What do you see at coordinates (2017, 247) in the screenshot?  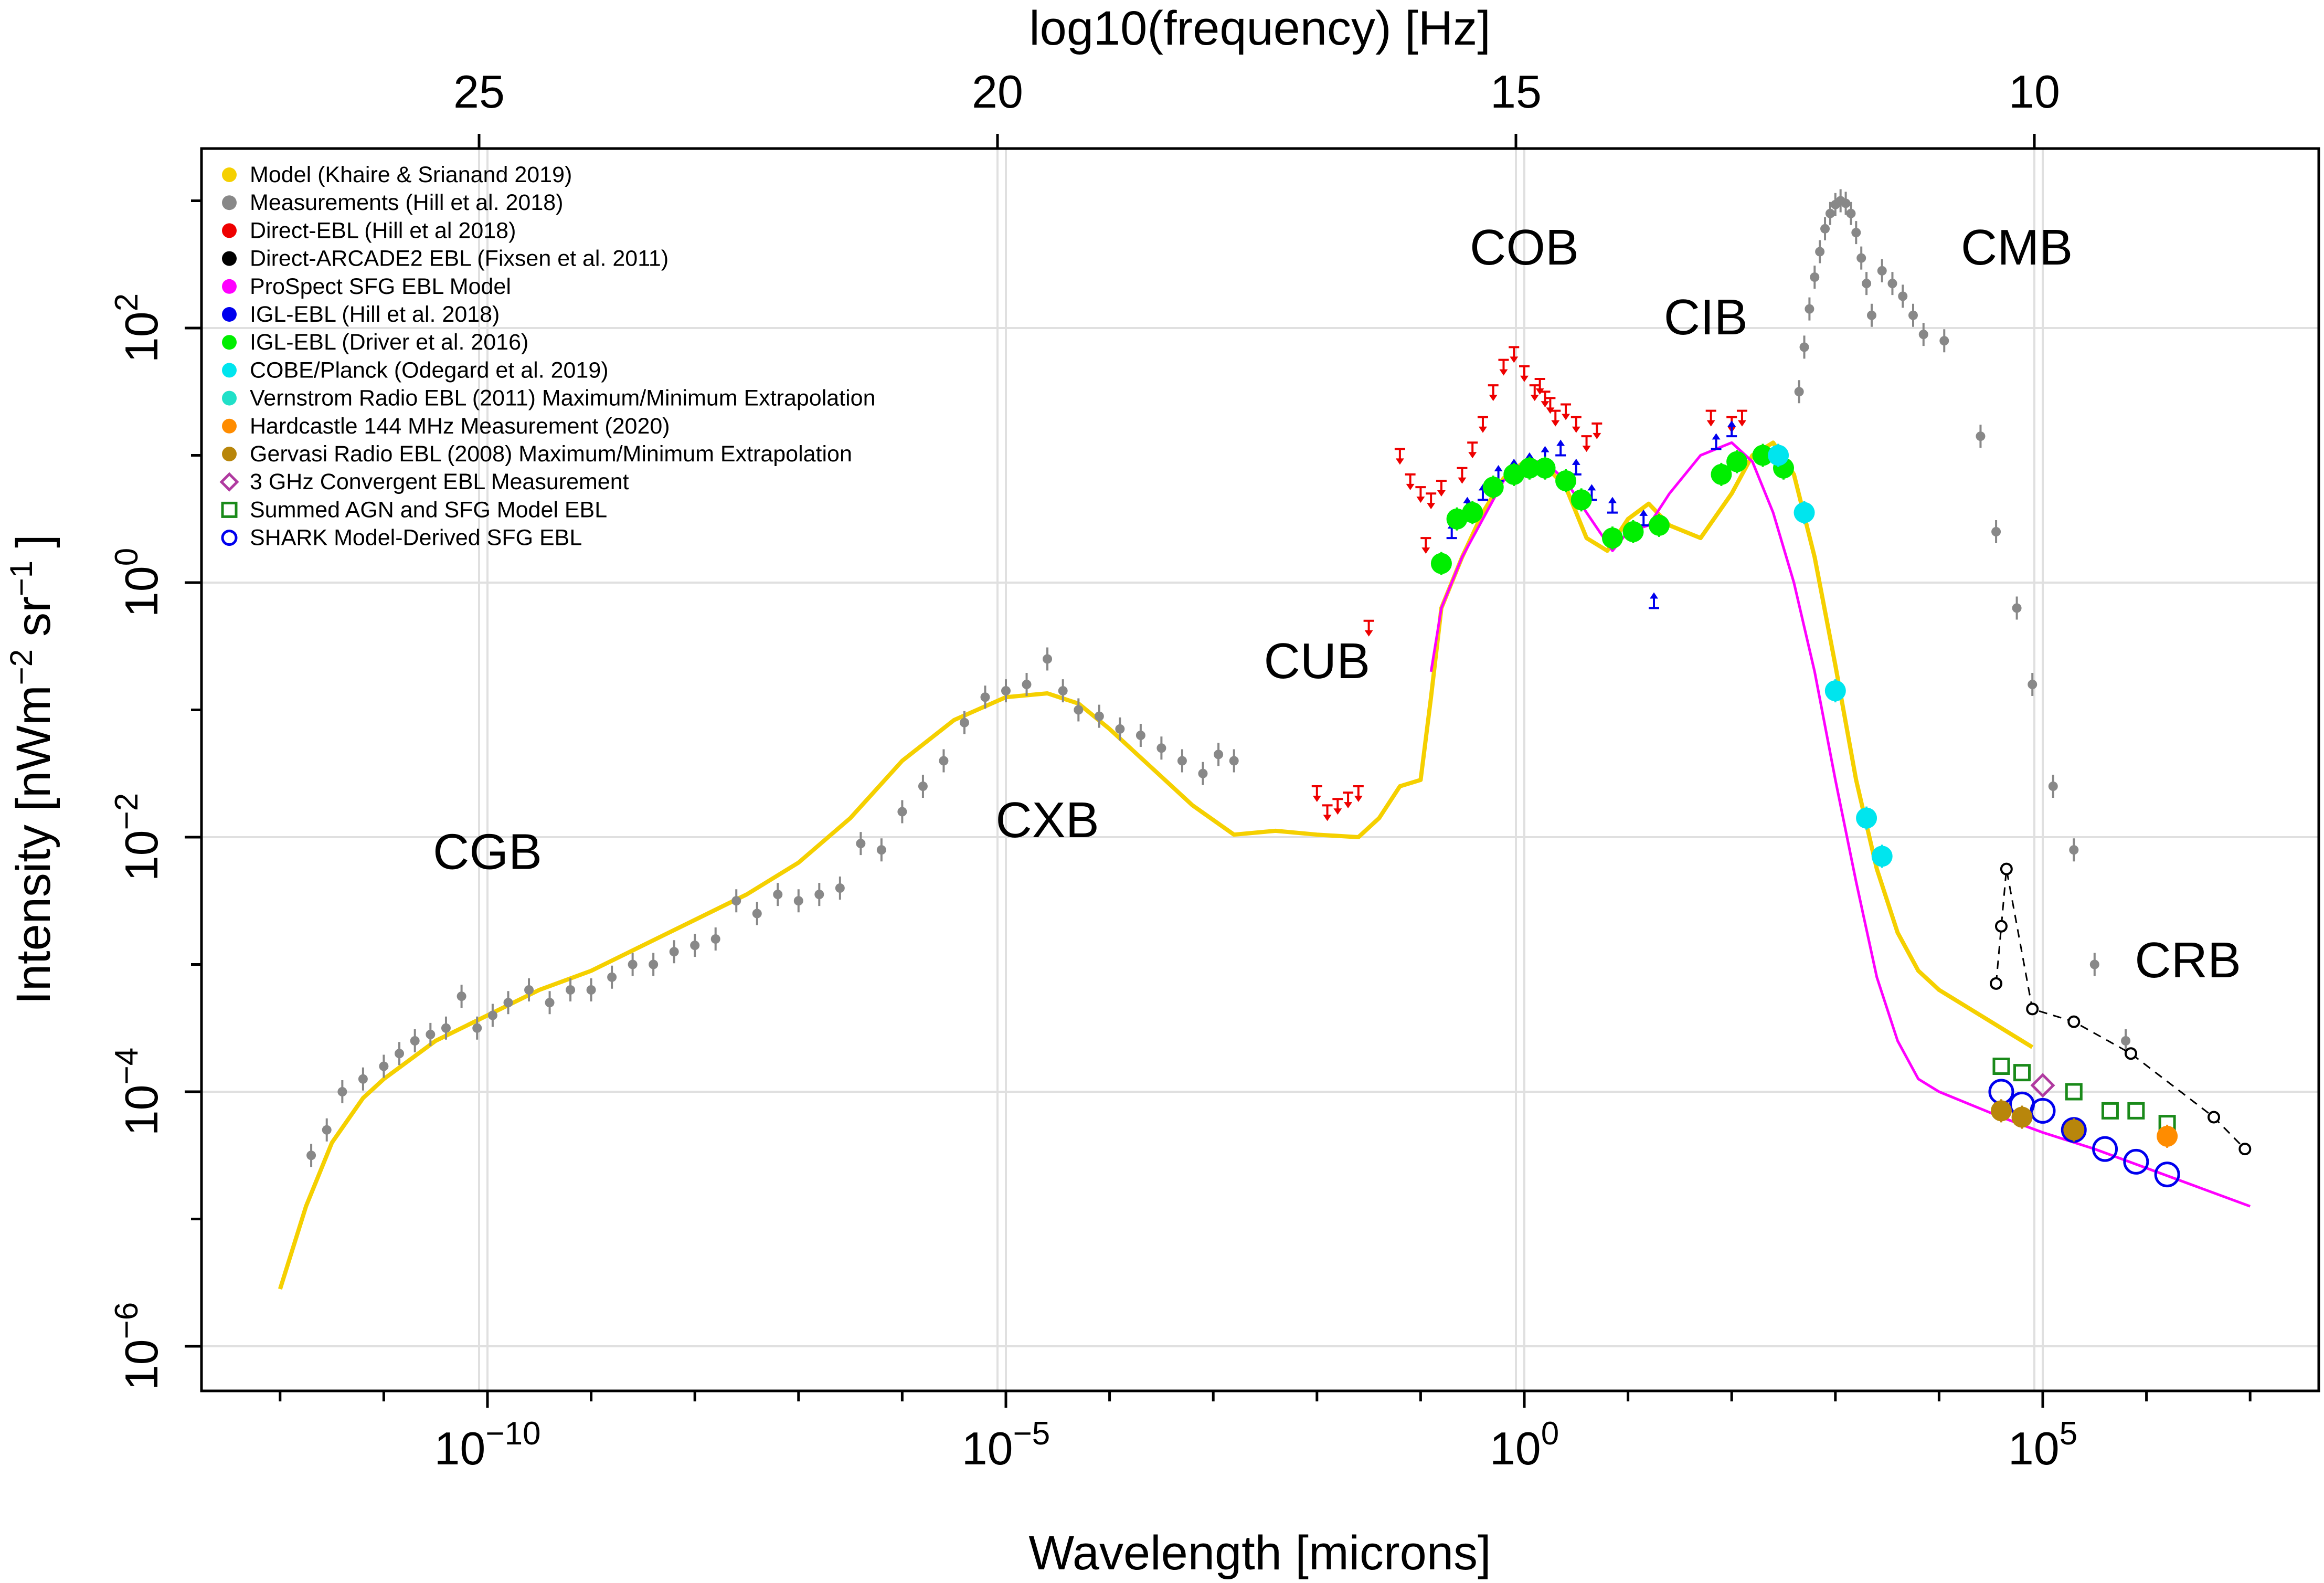 I see `band-label-cmb: CMB` at bounding box center [2017, 247].